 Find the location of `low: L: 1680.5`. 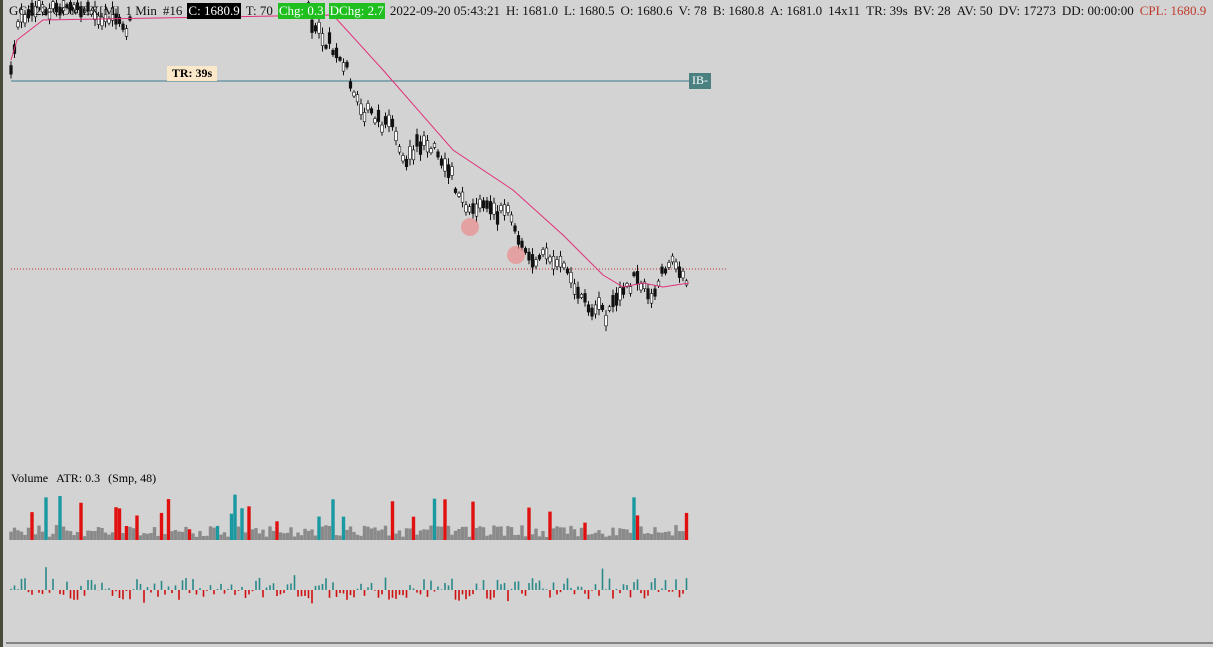

low: L: 1680.5 is located at coordinates (589, 10).